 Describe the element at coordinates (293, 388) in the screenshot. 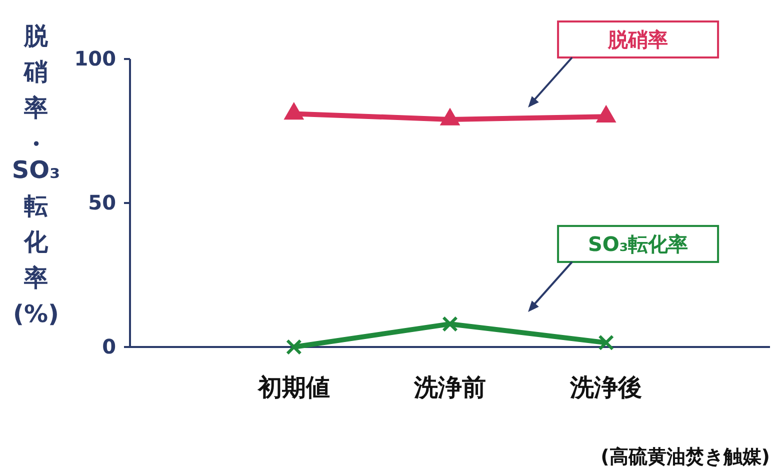

I see `x-tick-label: 初期値` at that location.